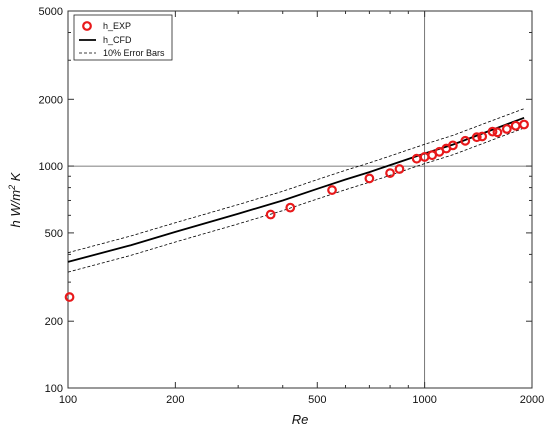 This screenshot has height=430, width=550. Describe the element at coordinates (134, 53) in the screenshot. I see `legend-label-error: 10% Error Bars` at that location.